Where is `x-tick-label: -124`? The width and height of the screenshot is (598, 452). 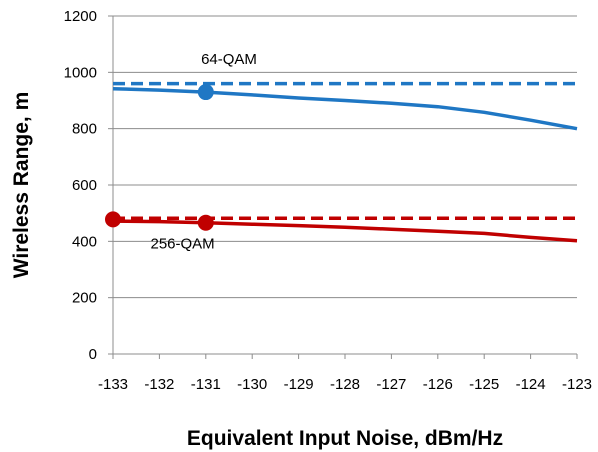 x-tick-label: -124 is located at coordinates (531, 384).